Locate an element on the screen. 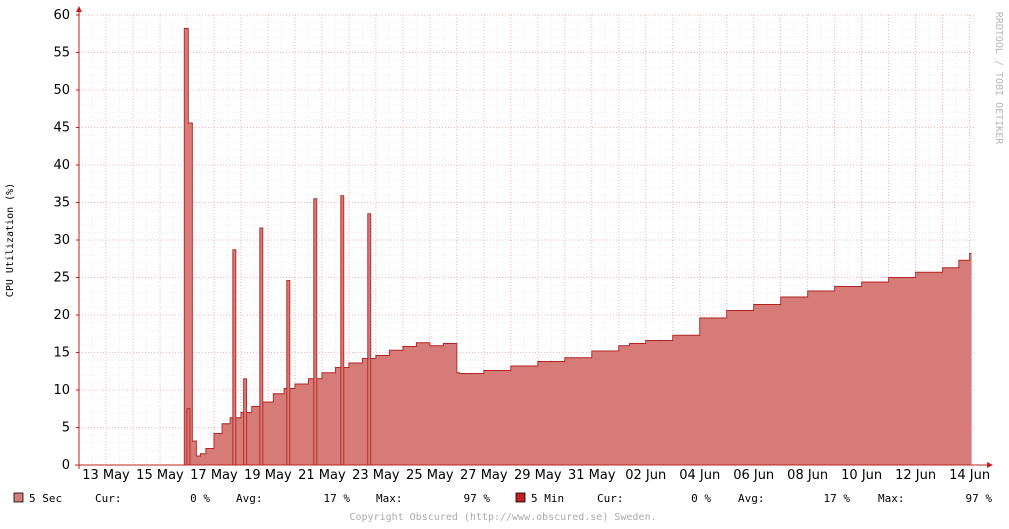  x-tick-label: 10 Jun is located at coordinates (861, 475).